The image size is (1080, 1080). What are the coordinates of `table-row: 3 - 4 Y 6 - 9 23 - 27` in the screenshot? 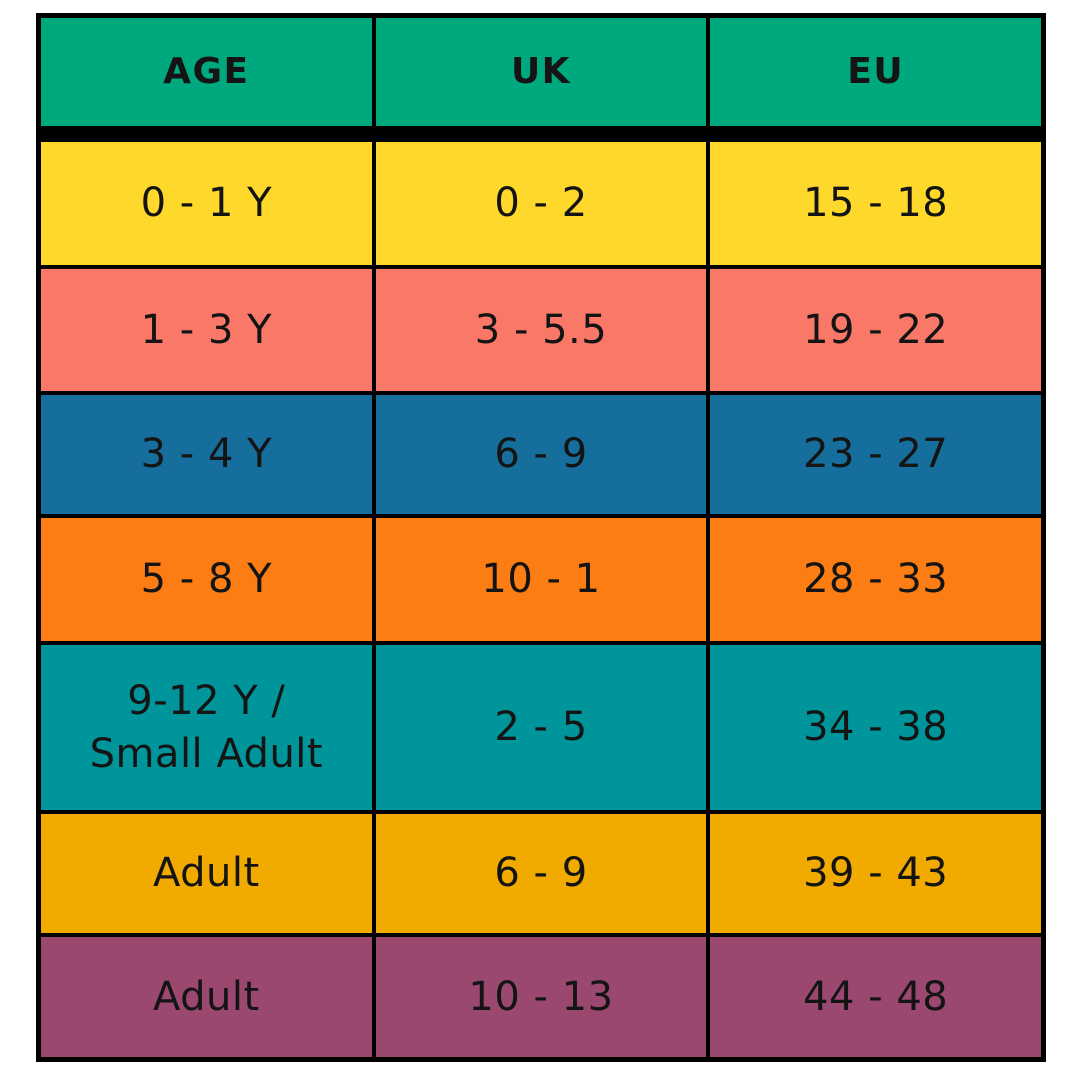 It's located at (541, 454).